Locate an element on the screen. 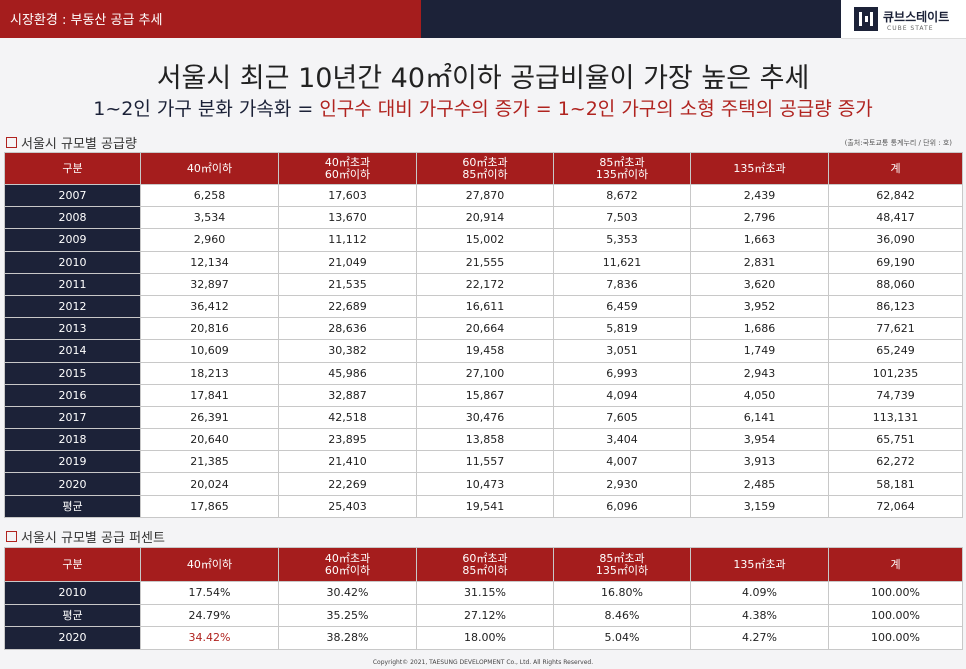 The image size is (966, 669). table-cell: 13,858 is located at coordinates (485, 440).